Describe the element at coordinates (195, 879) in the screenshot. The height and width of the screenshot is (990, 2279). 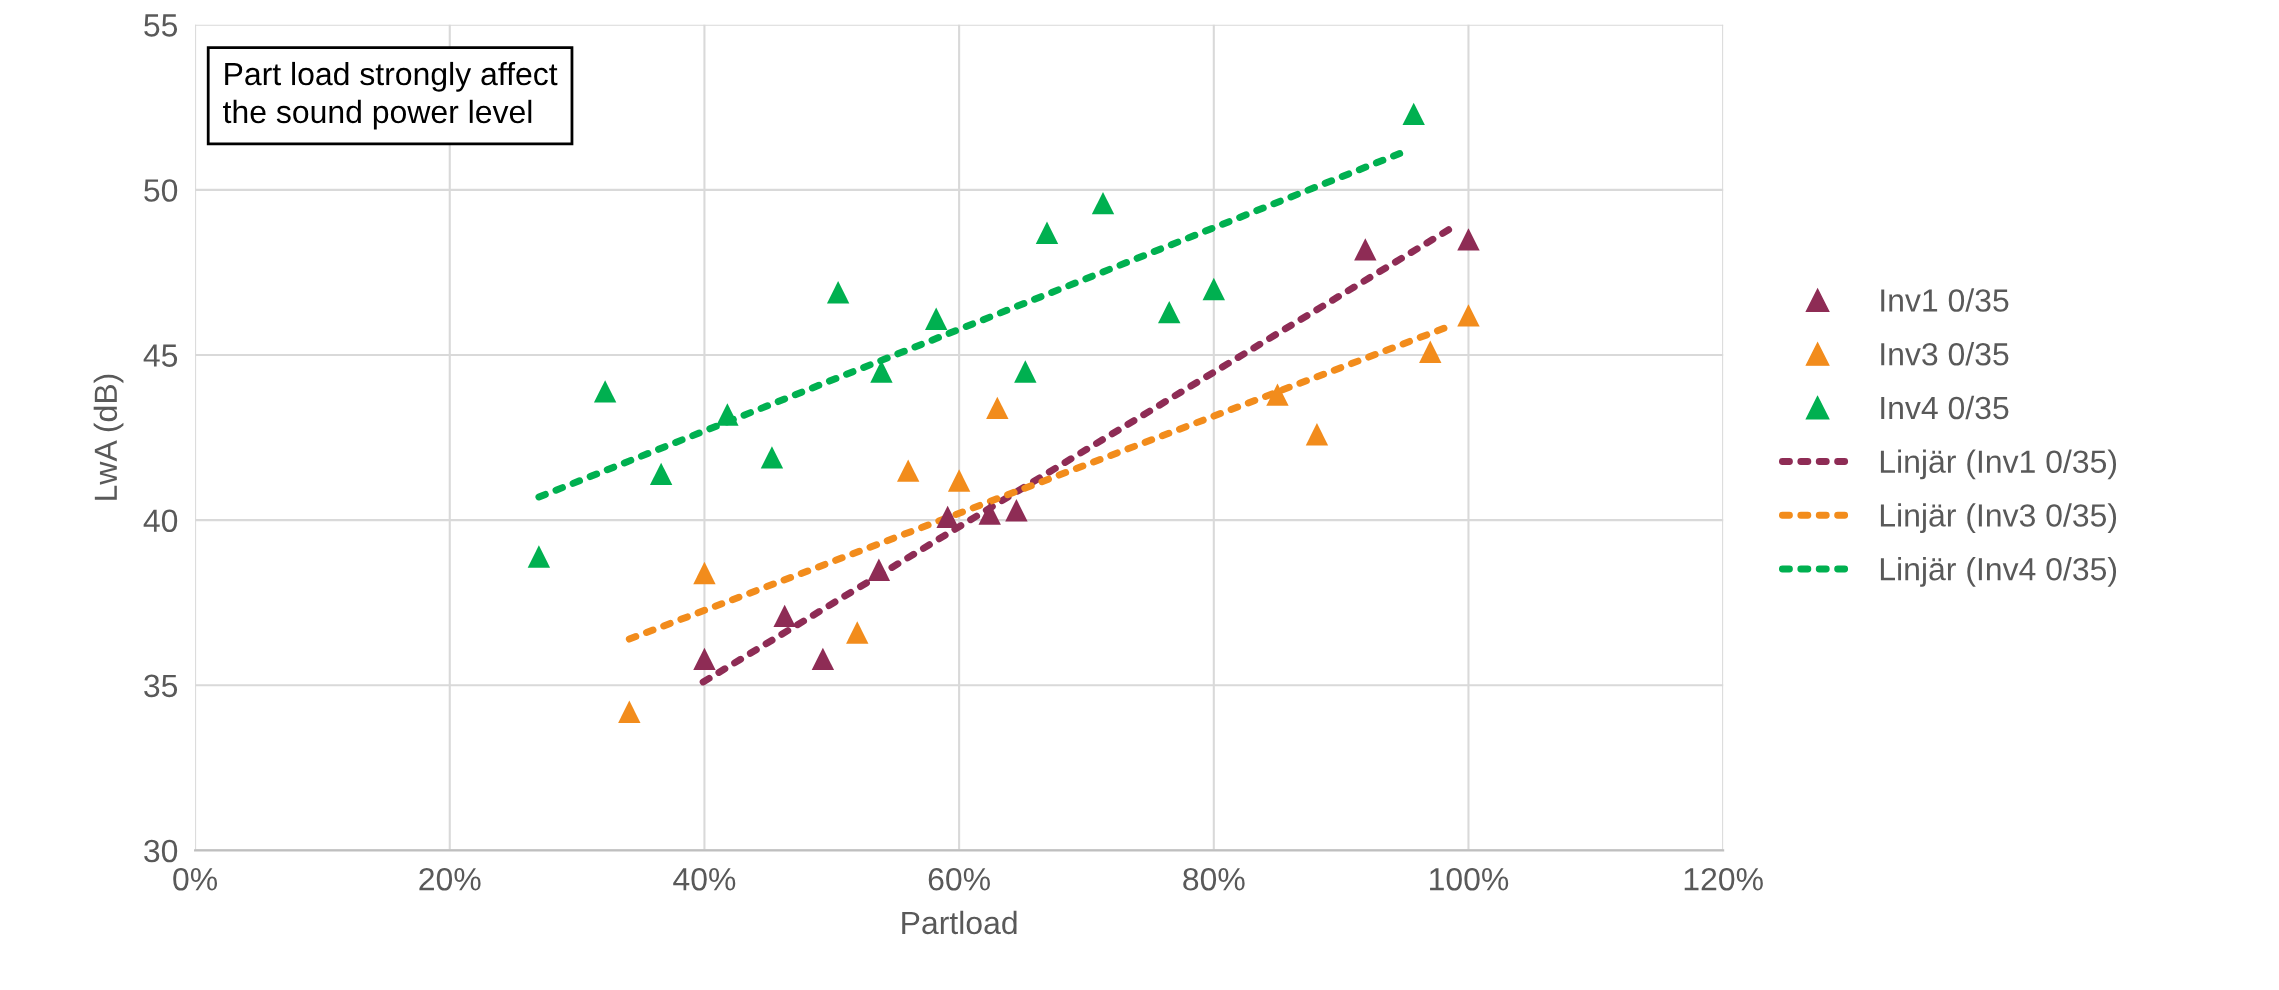
I see `x-tick-label: 0%` at that location.